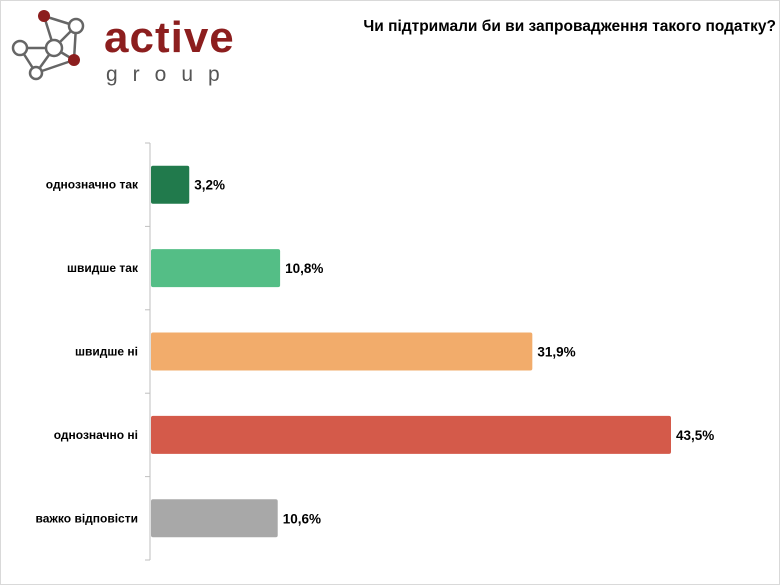 The width and height of the screenshot is (780, 585). Describe the element at coordinates (302, 518) in the screenshot. I see `value-label: 10,6%` at that location.